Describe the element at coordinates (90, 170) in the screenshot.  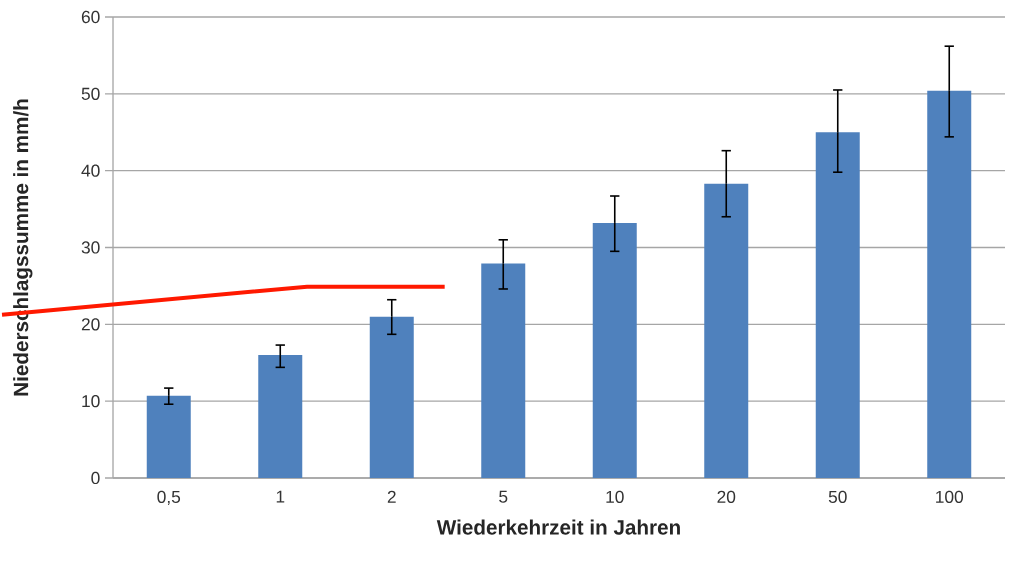
I see `y-tick-label: 40` at that location.